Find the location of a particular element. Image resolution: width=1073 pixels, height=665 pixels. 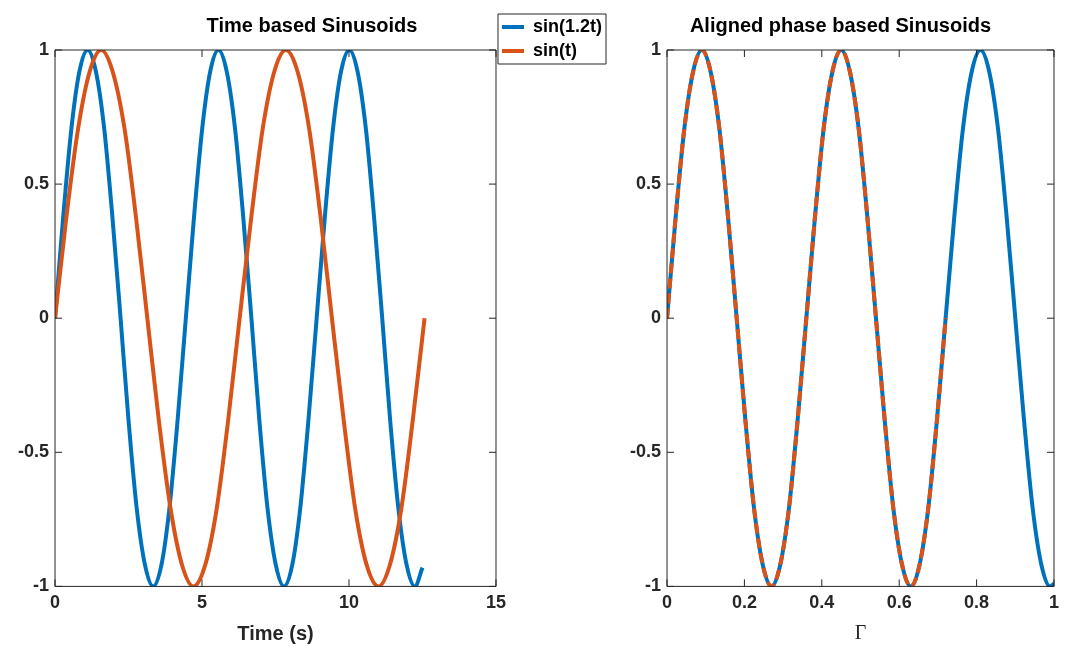

chart-title: Time based Sinusoids is located at coordinates (312, 24).